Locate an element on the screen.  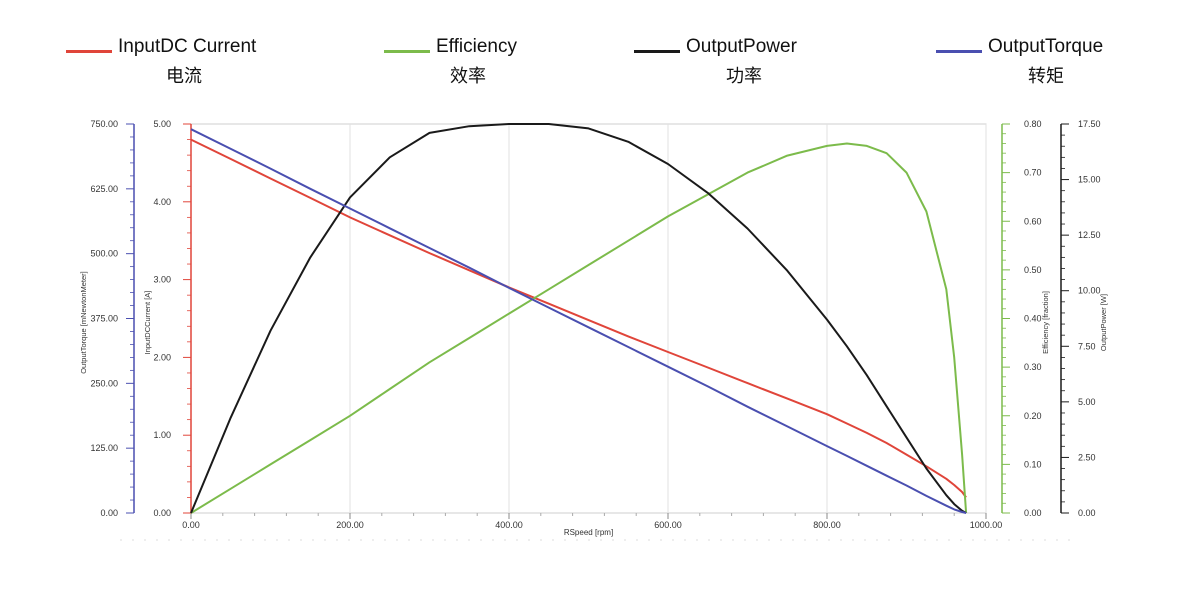
y-tick-label-current: 4.00 is located at coordinates (162, 202).